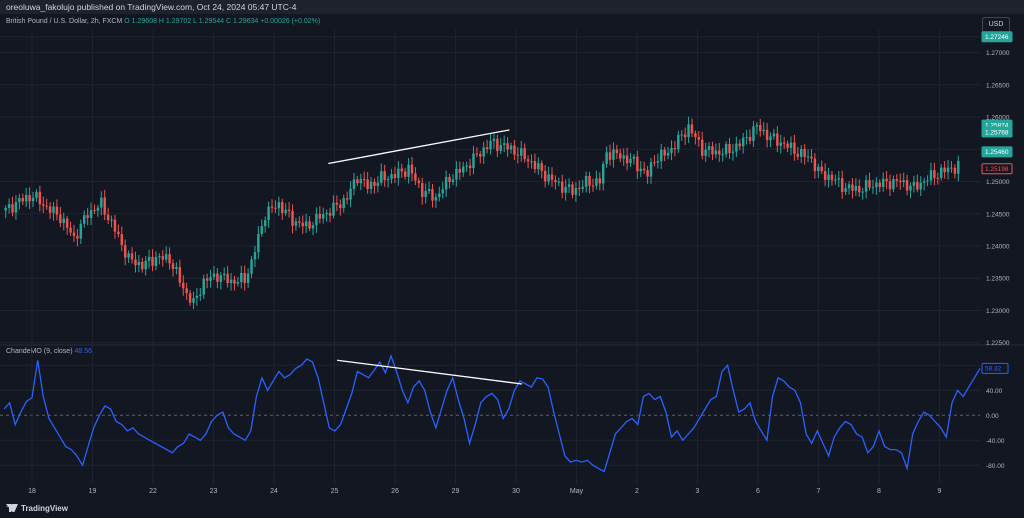  I want to click on time-tick-label: 9, so click(940, 491).